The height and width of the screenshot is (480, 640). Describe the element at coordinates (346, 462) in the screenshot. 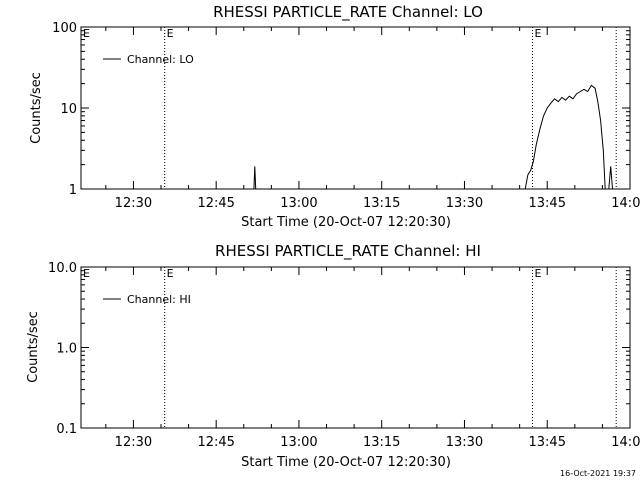

I see `hi-x-axis-label: Start Time (20-Oct-07 12:20:30)` at that location.